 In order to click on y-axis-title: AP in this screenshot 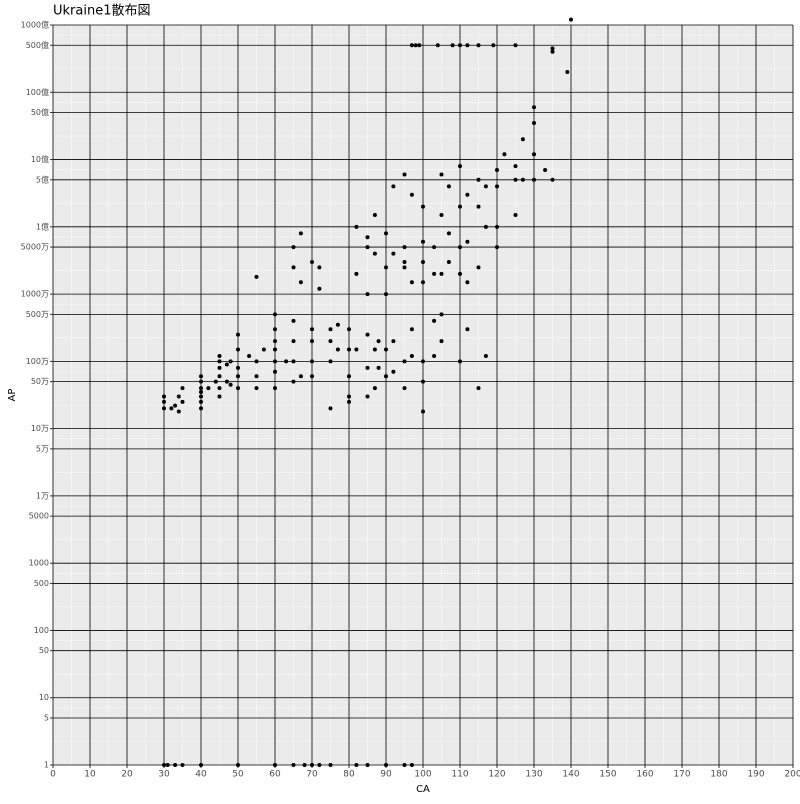, I will do `click(12, 395)`.